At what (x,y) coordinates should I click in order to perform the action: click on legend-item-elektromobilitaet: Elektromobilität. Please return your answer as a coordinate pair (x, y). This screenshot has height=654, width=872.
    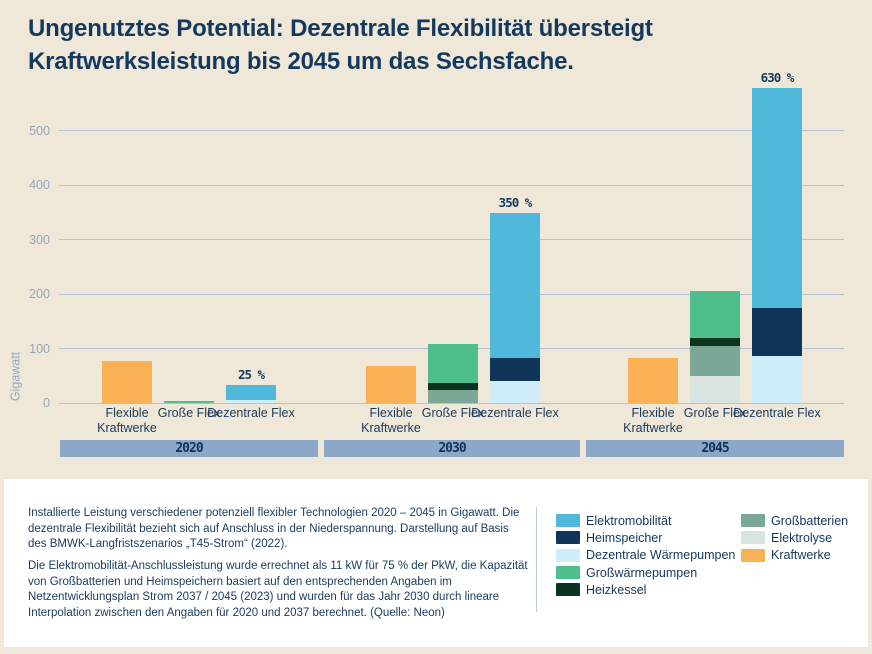
    Looking at the image, I should click on (645, 520).